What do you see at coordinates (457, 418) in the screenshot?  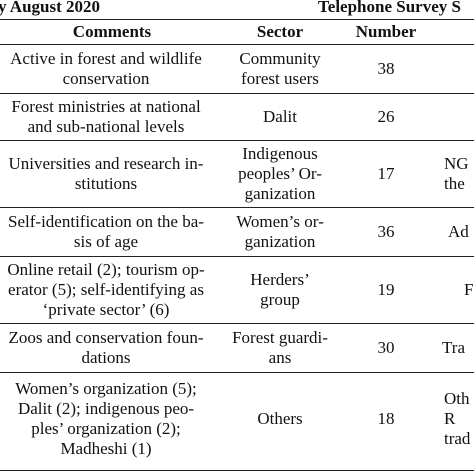 I see `row-7-extra: Oth R trad` at bounding box center [457, 418].